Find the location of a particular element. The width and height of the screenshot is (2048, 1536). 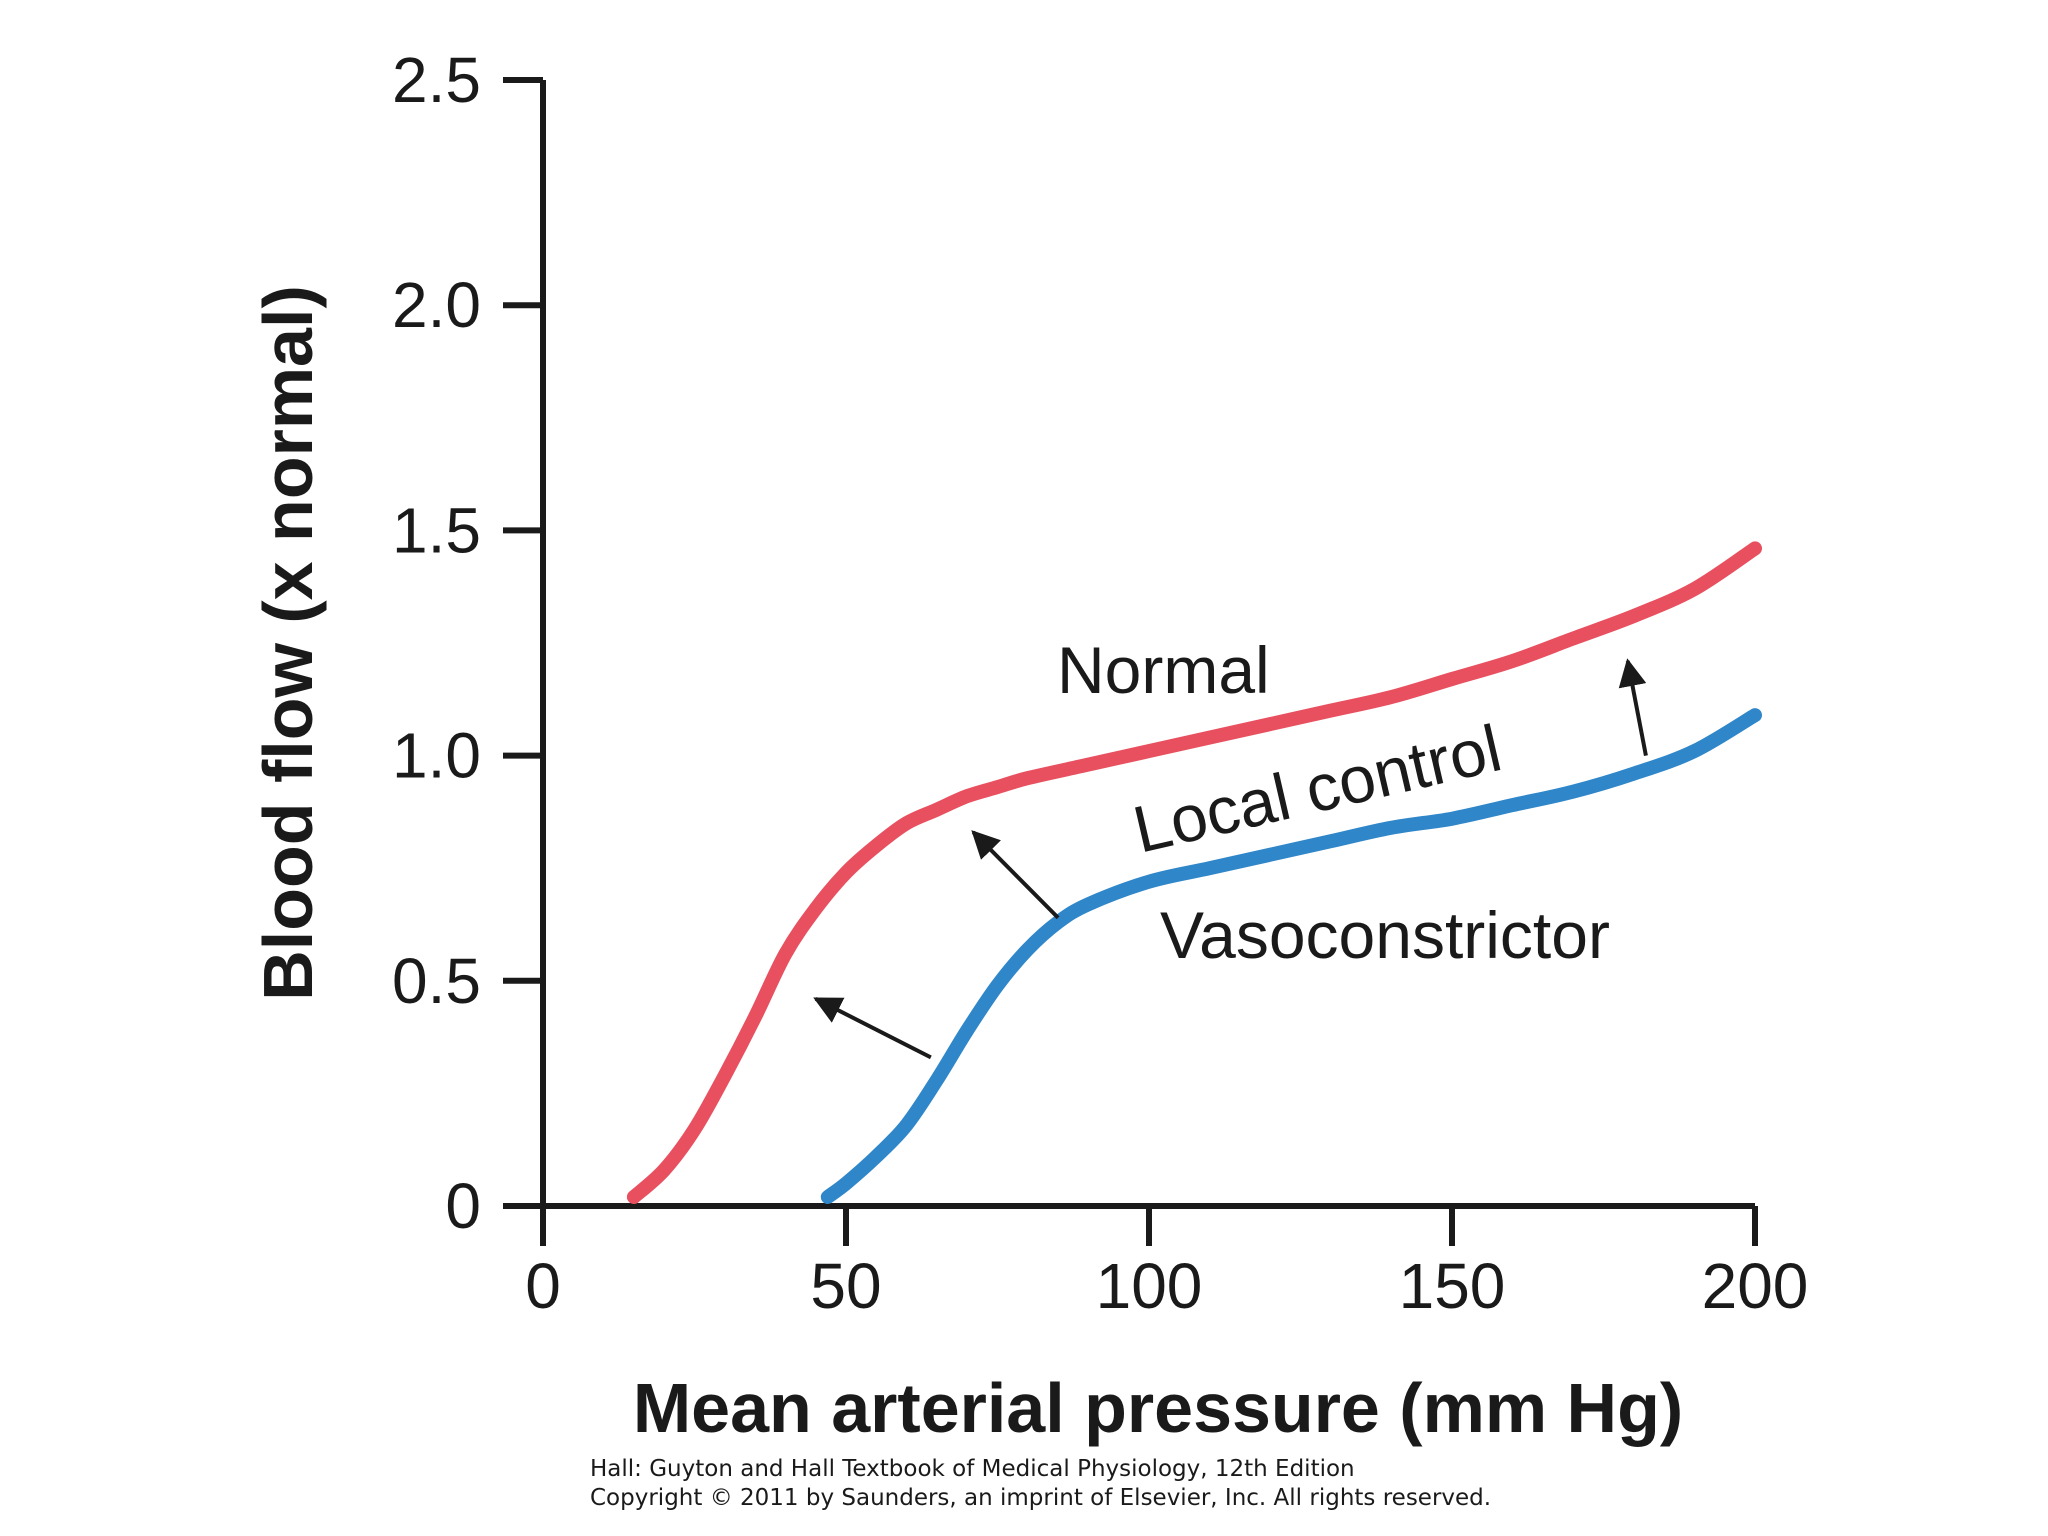

x-tick-label: 200 is located at coordinates (1755, 1286).